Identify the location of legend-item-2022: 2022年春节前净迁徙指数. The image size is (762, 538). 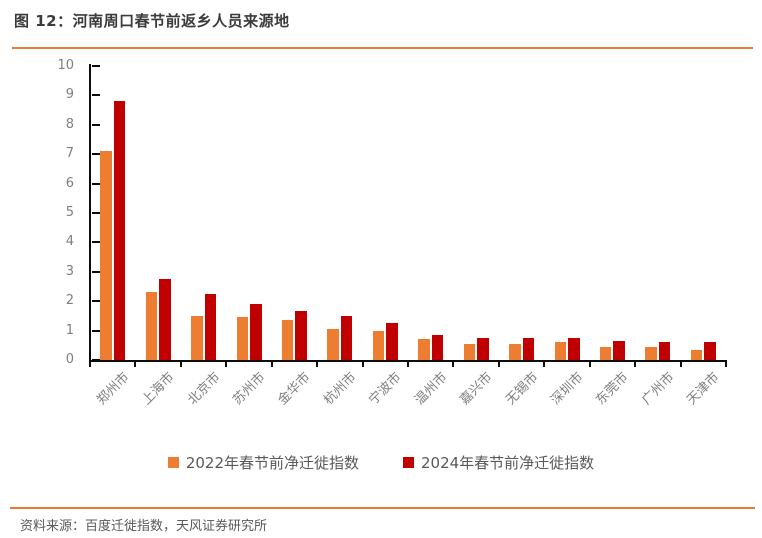
(263, 462).